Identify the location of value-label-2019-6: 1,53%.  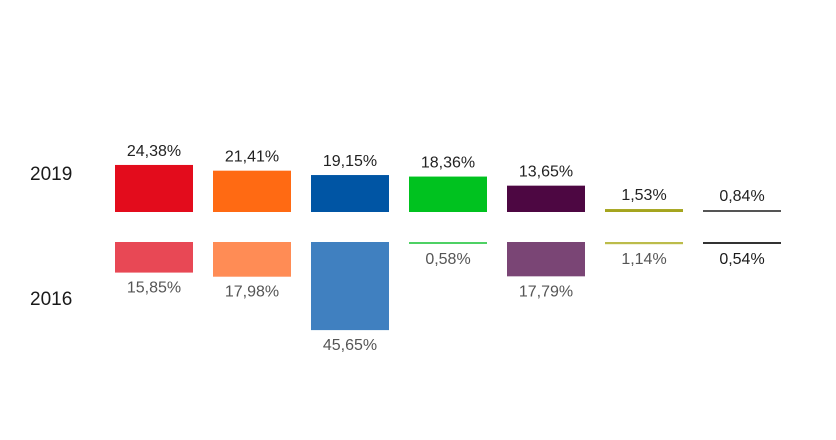
(643, 195).